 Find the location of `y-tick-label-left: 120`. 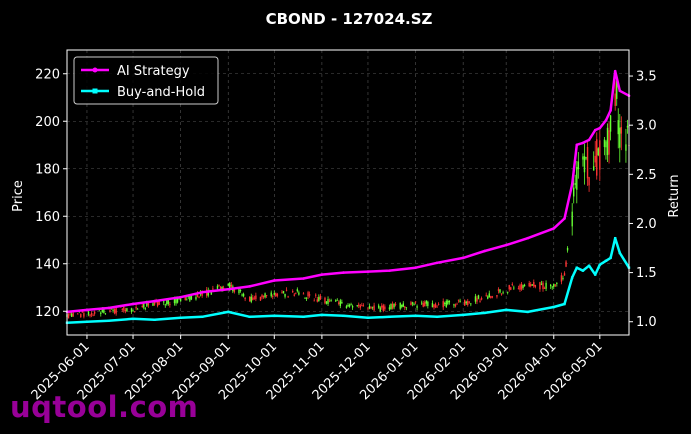

y-tick-label-left: 120 is located at coordinates (47, 312).